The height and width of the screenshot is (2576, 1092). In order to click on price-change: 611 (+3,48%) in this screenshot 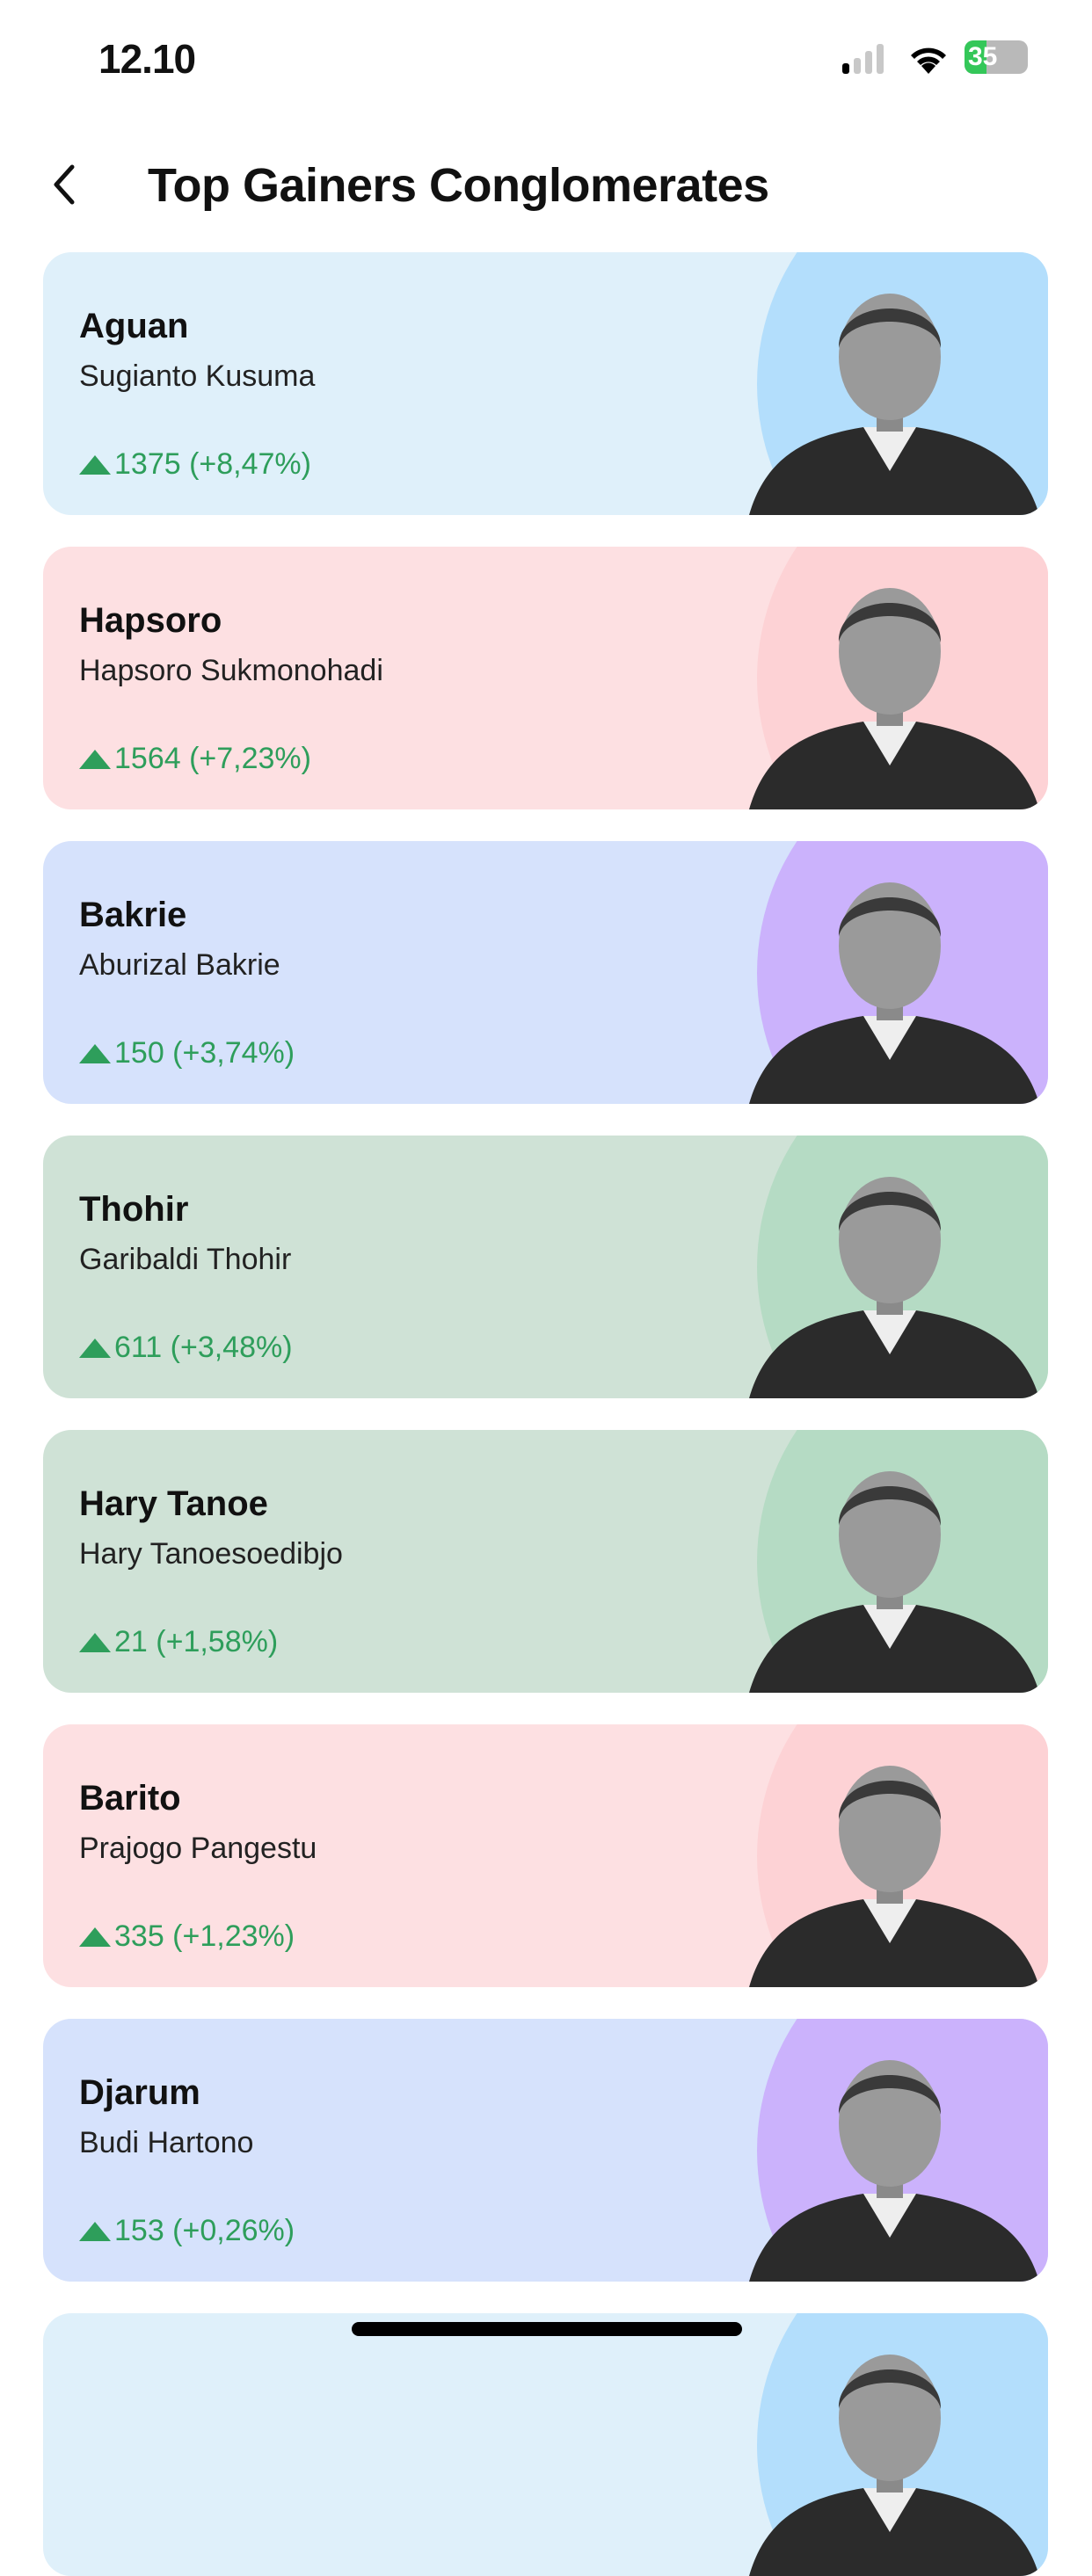, I will do `click(186, 1348)`.